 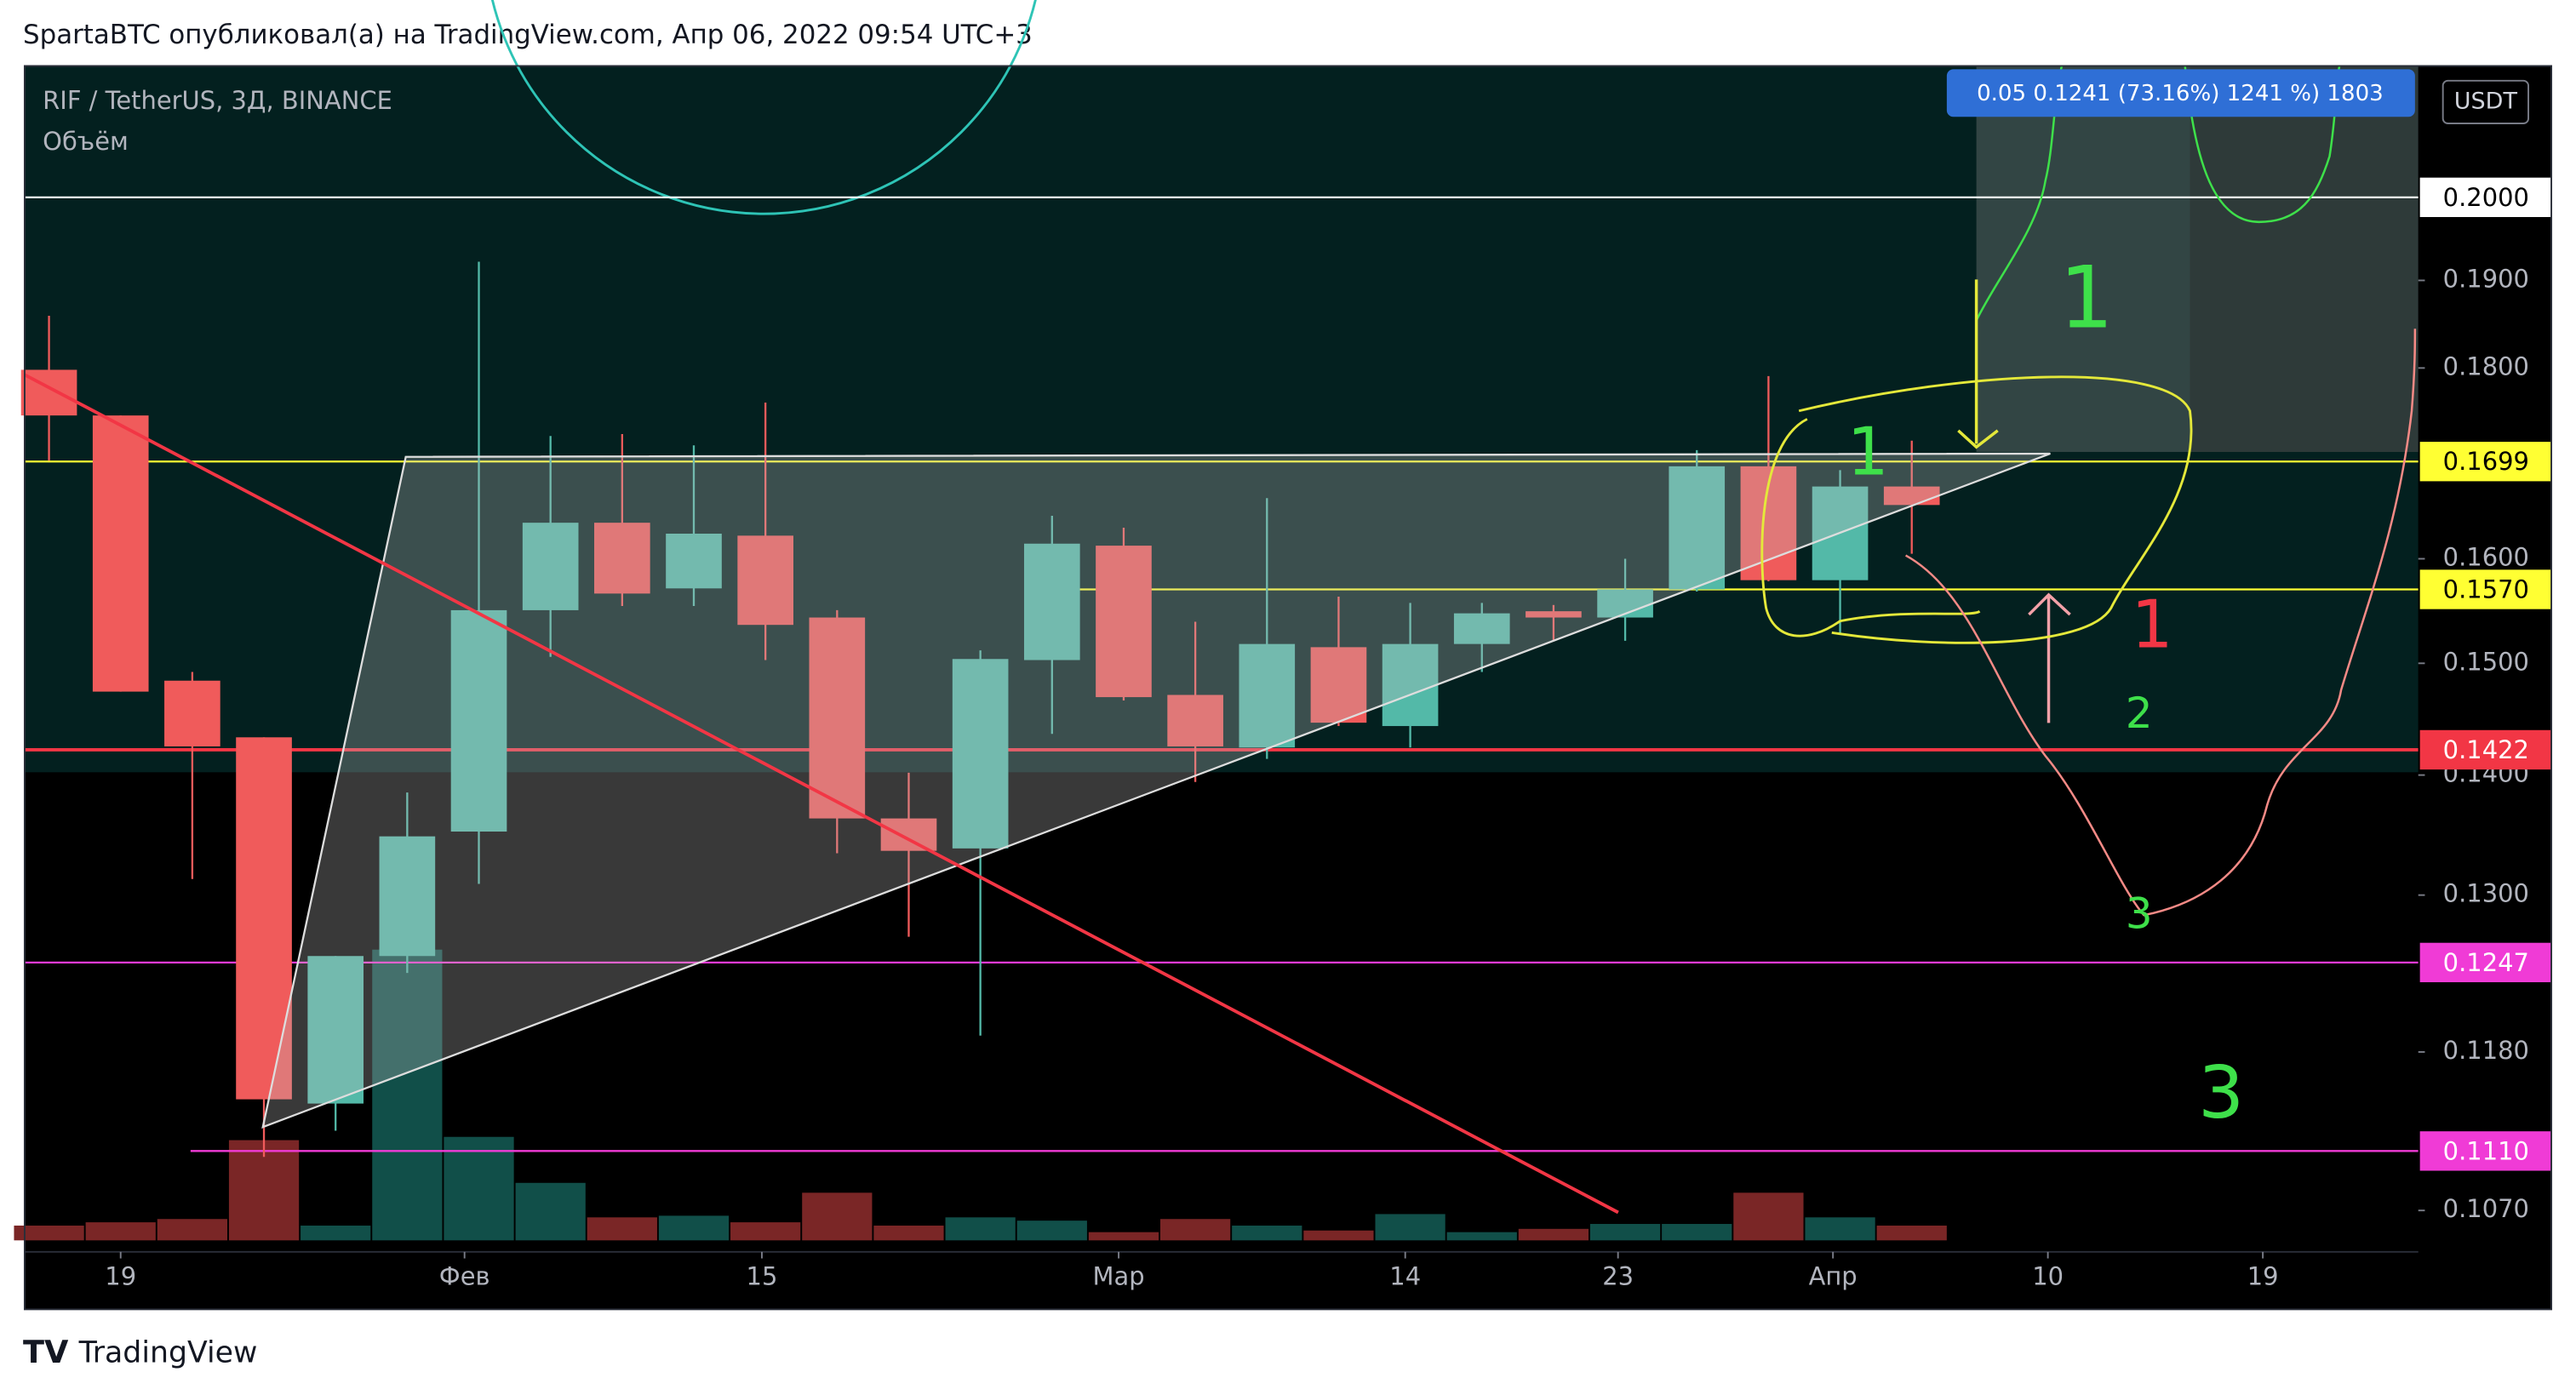 I want to click on salmon-curve, so click(x=2161, y=623).